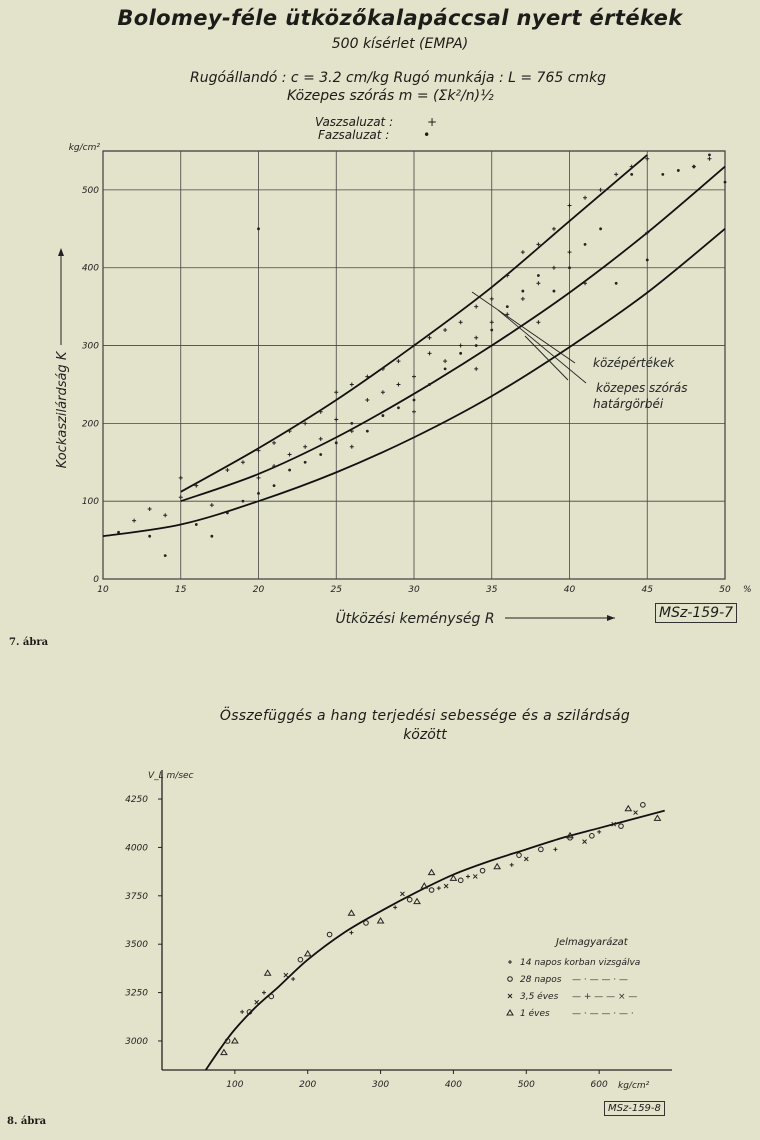  What do you see at coordinates (181, 590) in the screenshot?
I see `x-tick-label: 15` at bounding box center [181, 590].